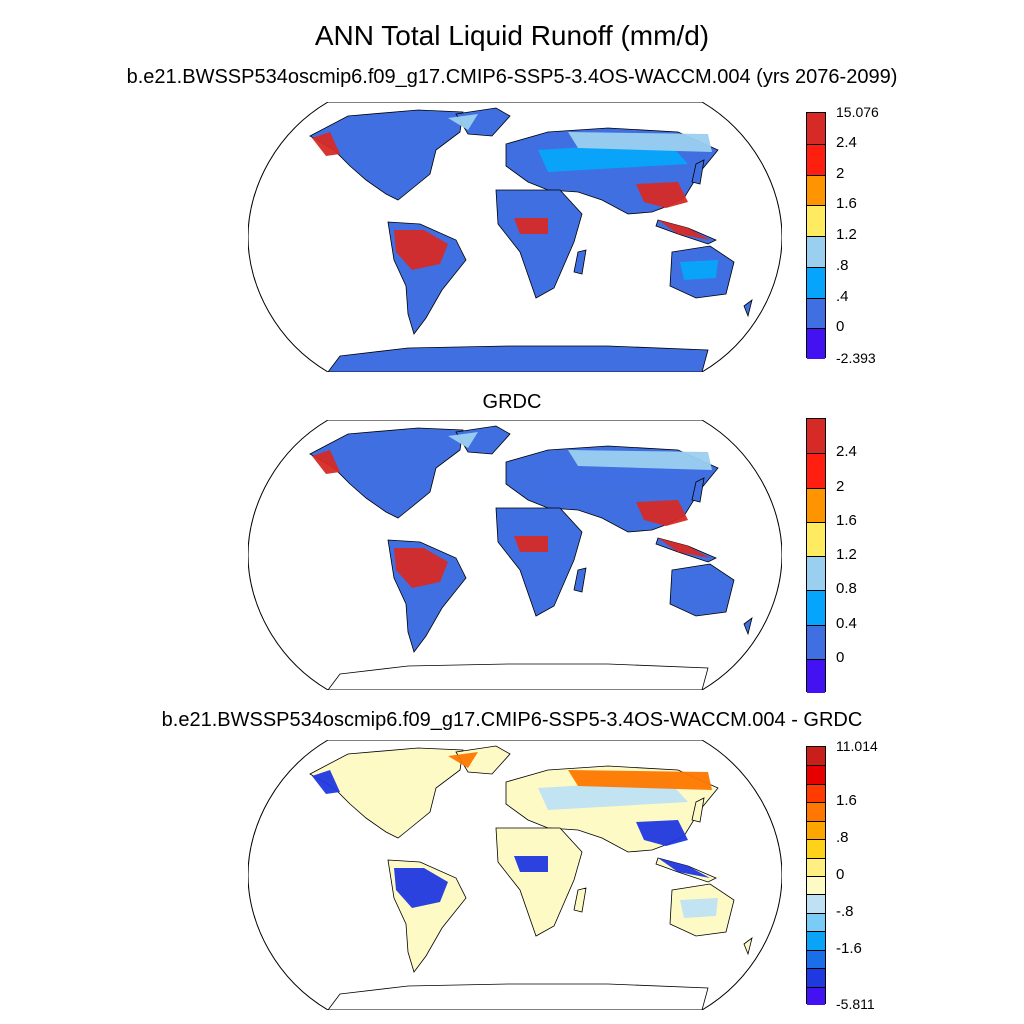  I want to click on colorbar-tick-label: 0.4, so click(846, 623).